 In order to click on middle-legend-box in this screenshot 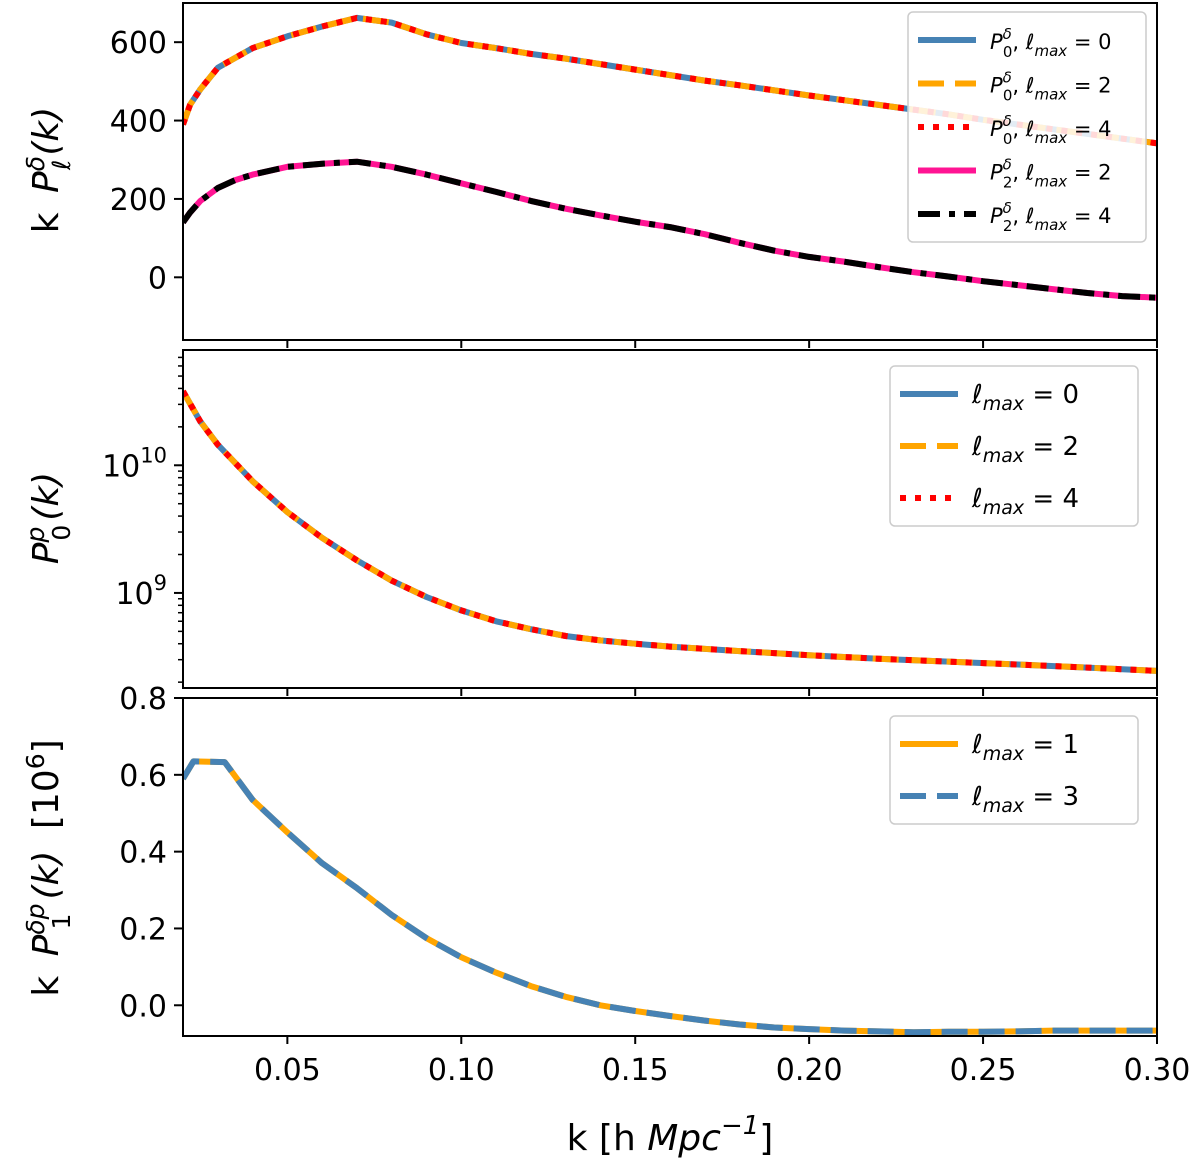, I will do `click(1014, 446)`.